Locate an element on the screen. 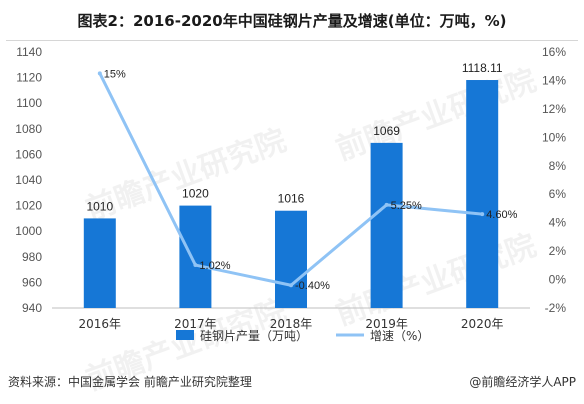 The image size is (584, 404). y-right-tick-label: 12% is located at coordinates (554, 109).